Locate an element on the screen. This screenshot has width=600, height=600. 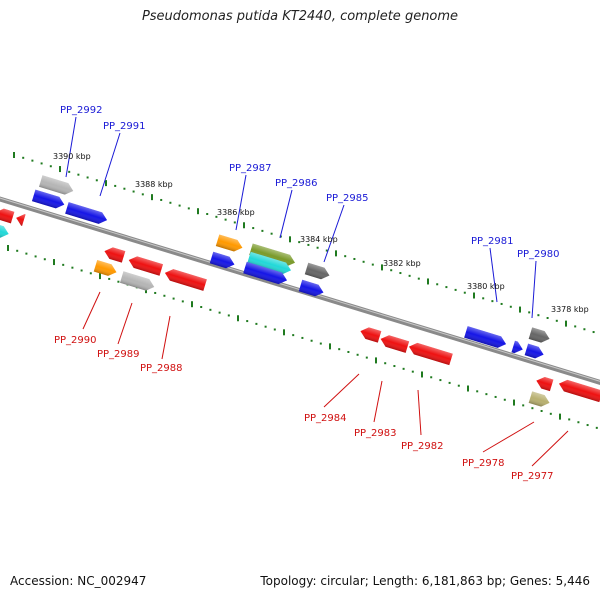
gene-label-forward: PP_2980 is located at coordinates (538, 254).